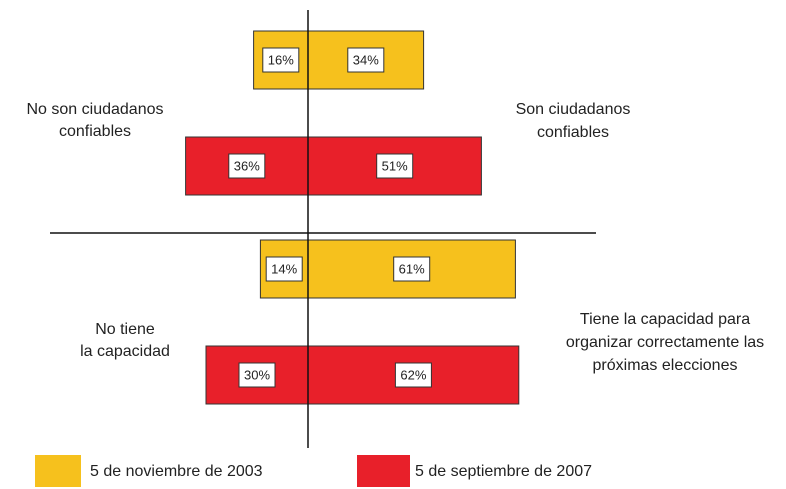 The image size is (786, 489). Describe the element at coordinates (573, 109) in the screenshot. I see `right-label: Son ciudadanos` at that location.